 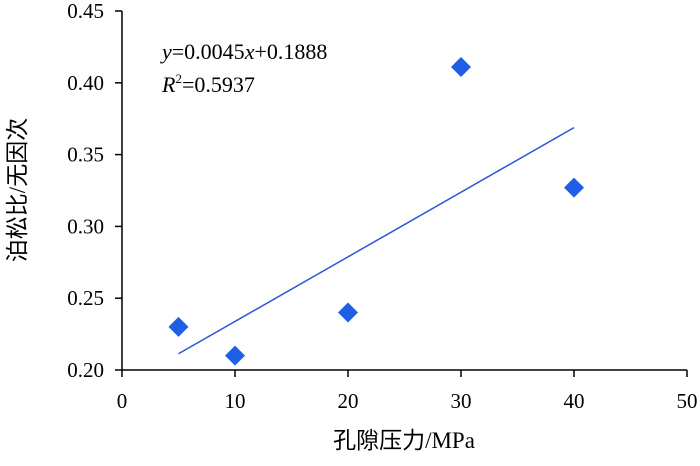 I want to click on x-tick-label: 30, so click(x=461, y=401).